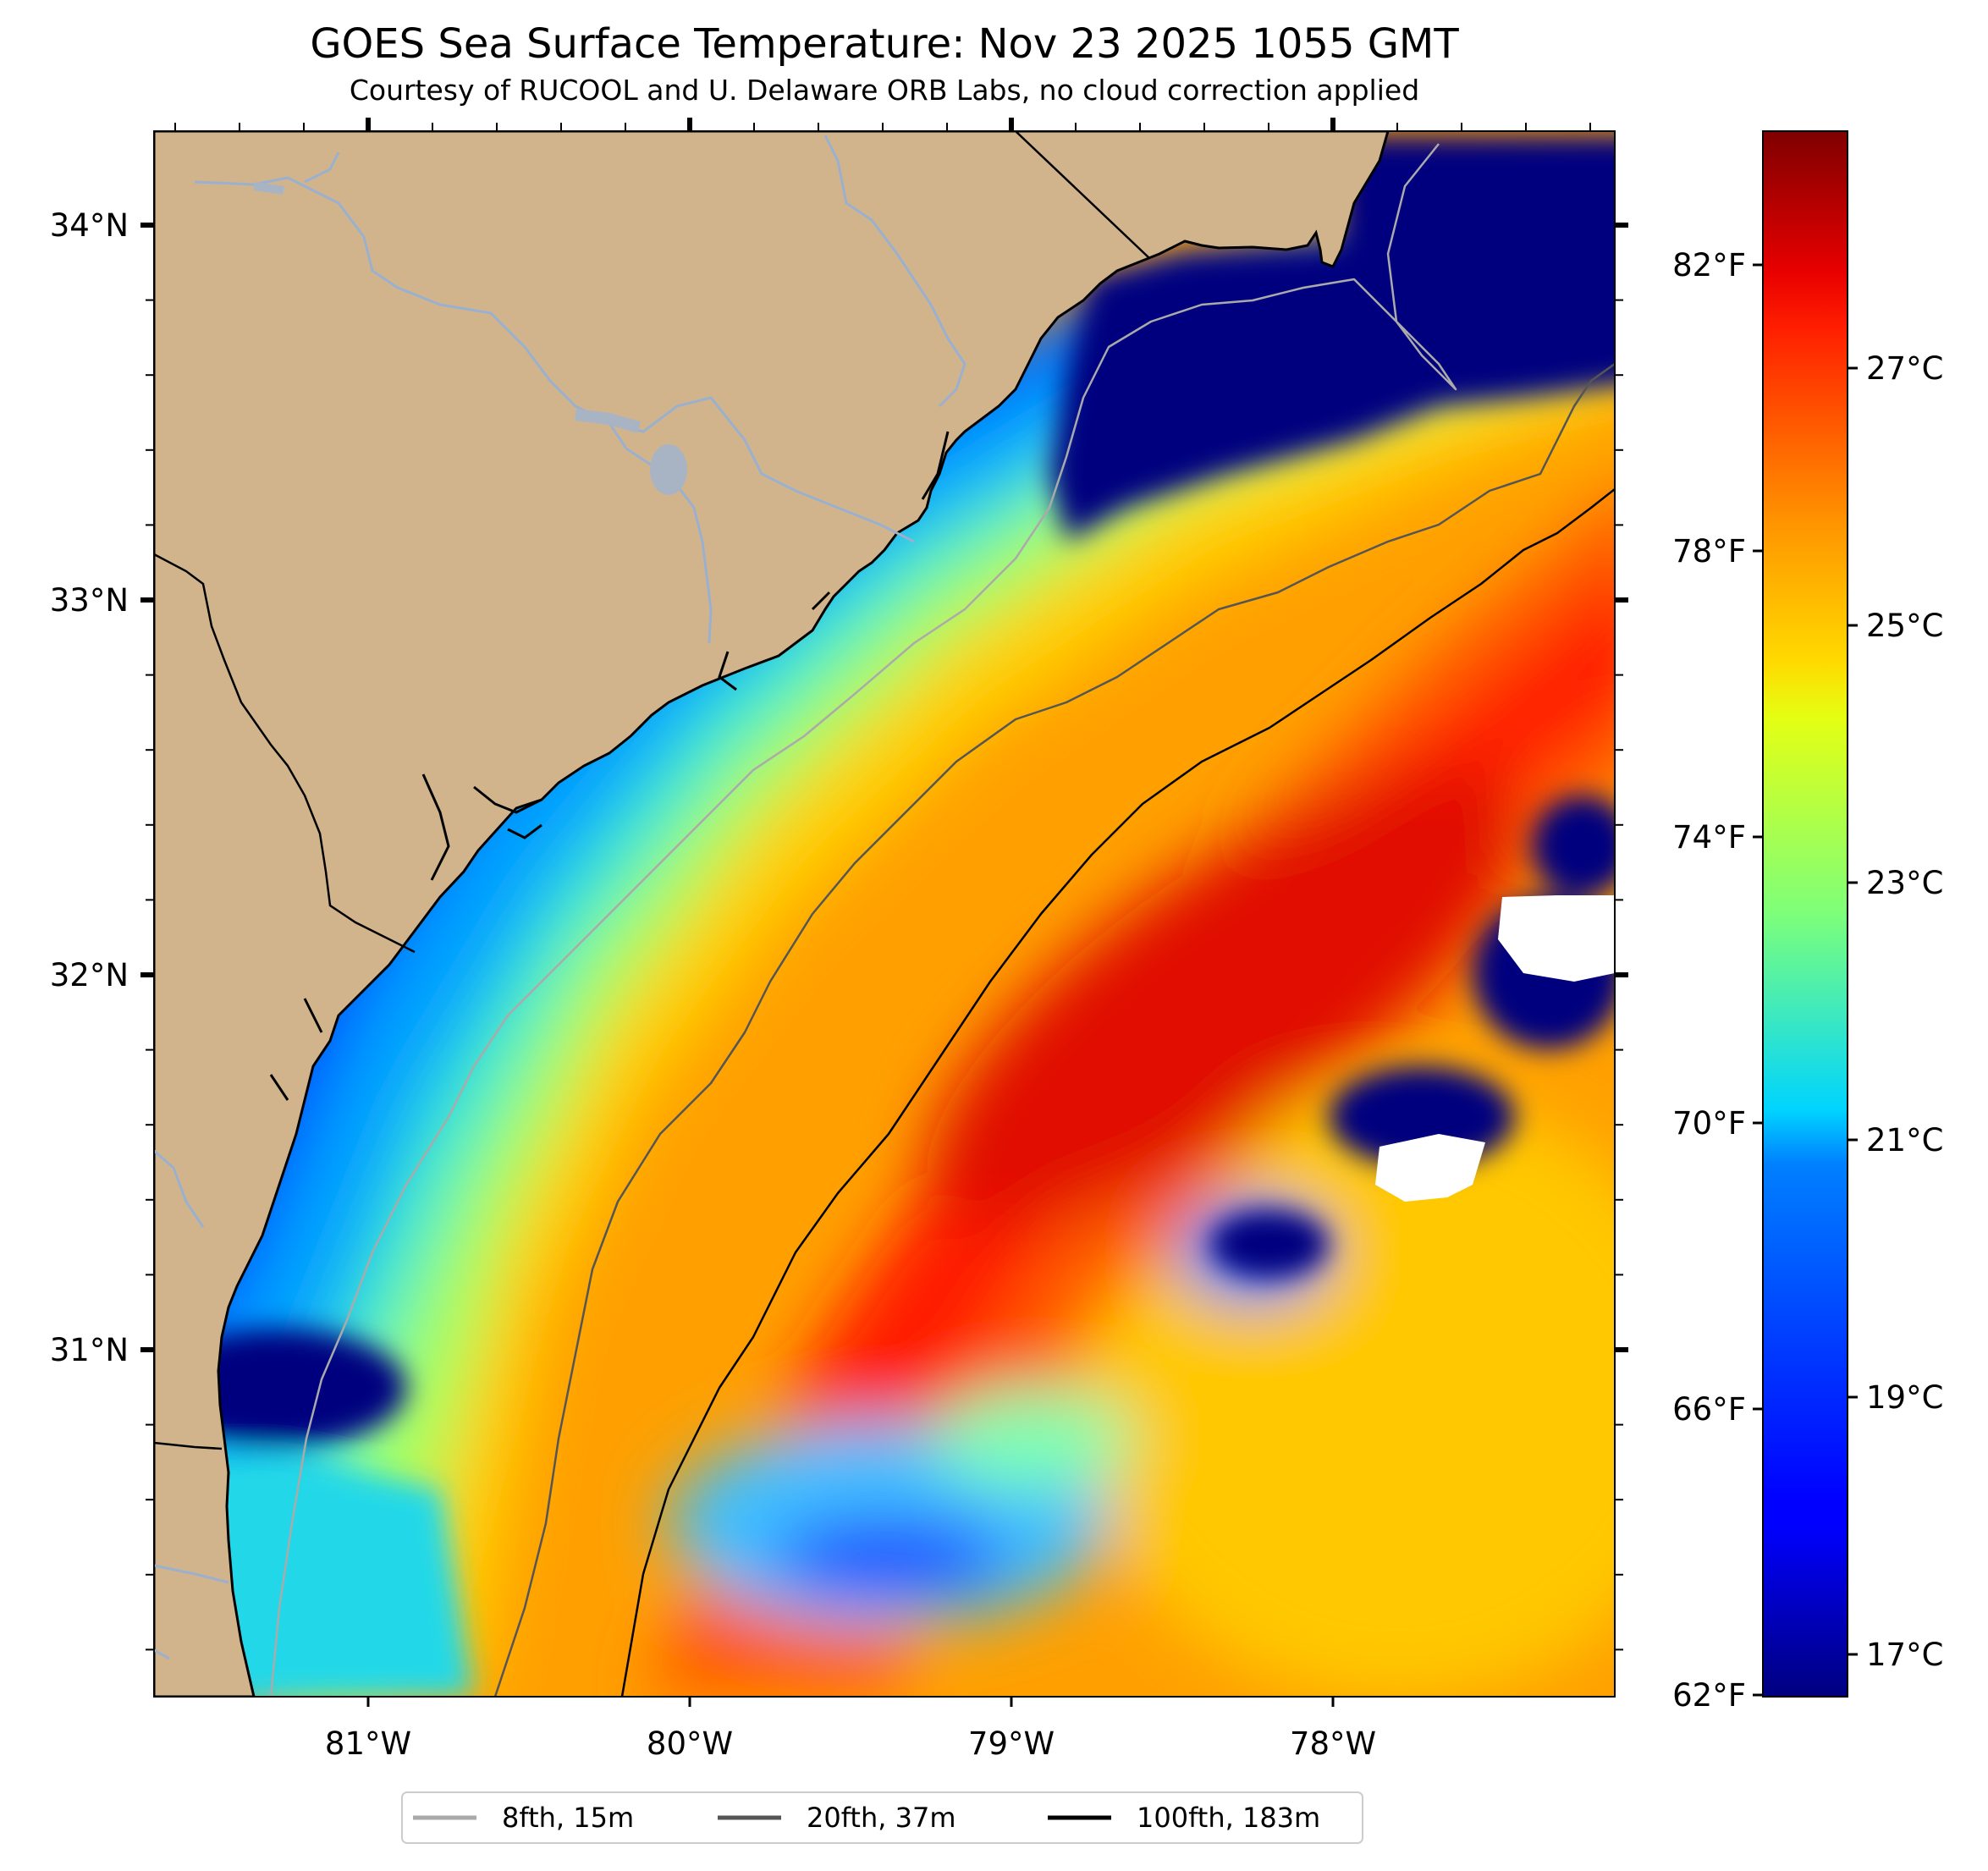 This screenshot has height=1871, width=1988. I want to click on legend-box, so click(882, 1818).